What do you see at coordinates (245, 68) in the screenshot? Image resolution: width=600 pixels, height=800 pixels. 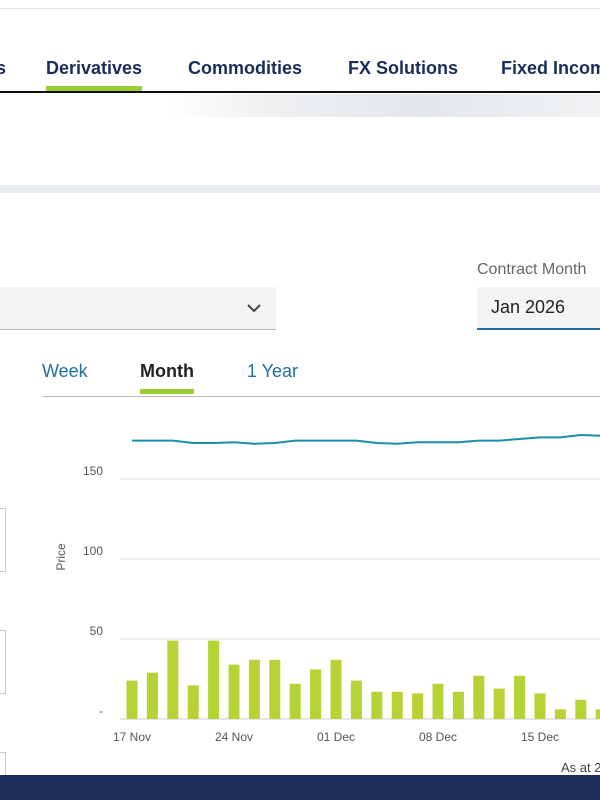 I see `nav-tab: Commodities` at bounding box center [245, 68].